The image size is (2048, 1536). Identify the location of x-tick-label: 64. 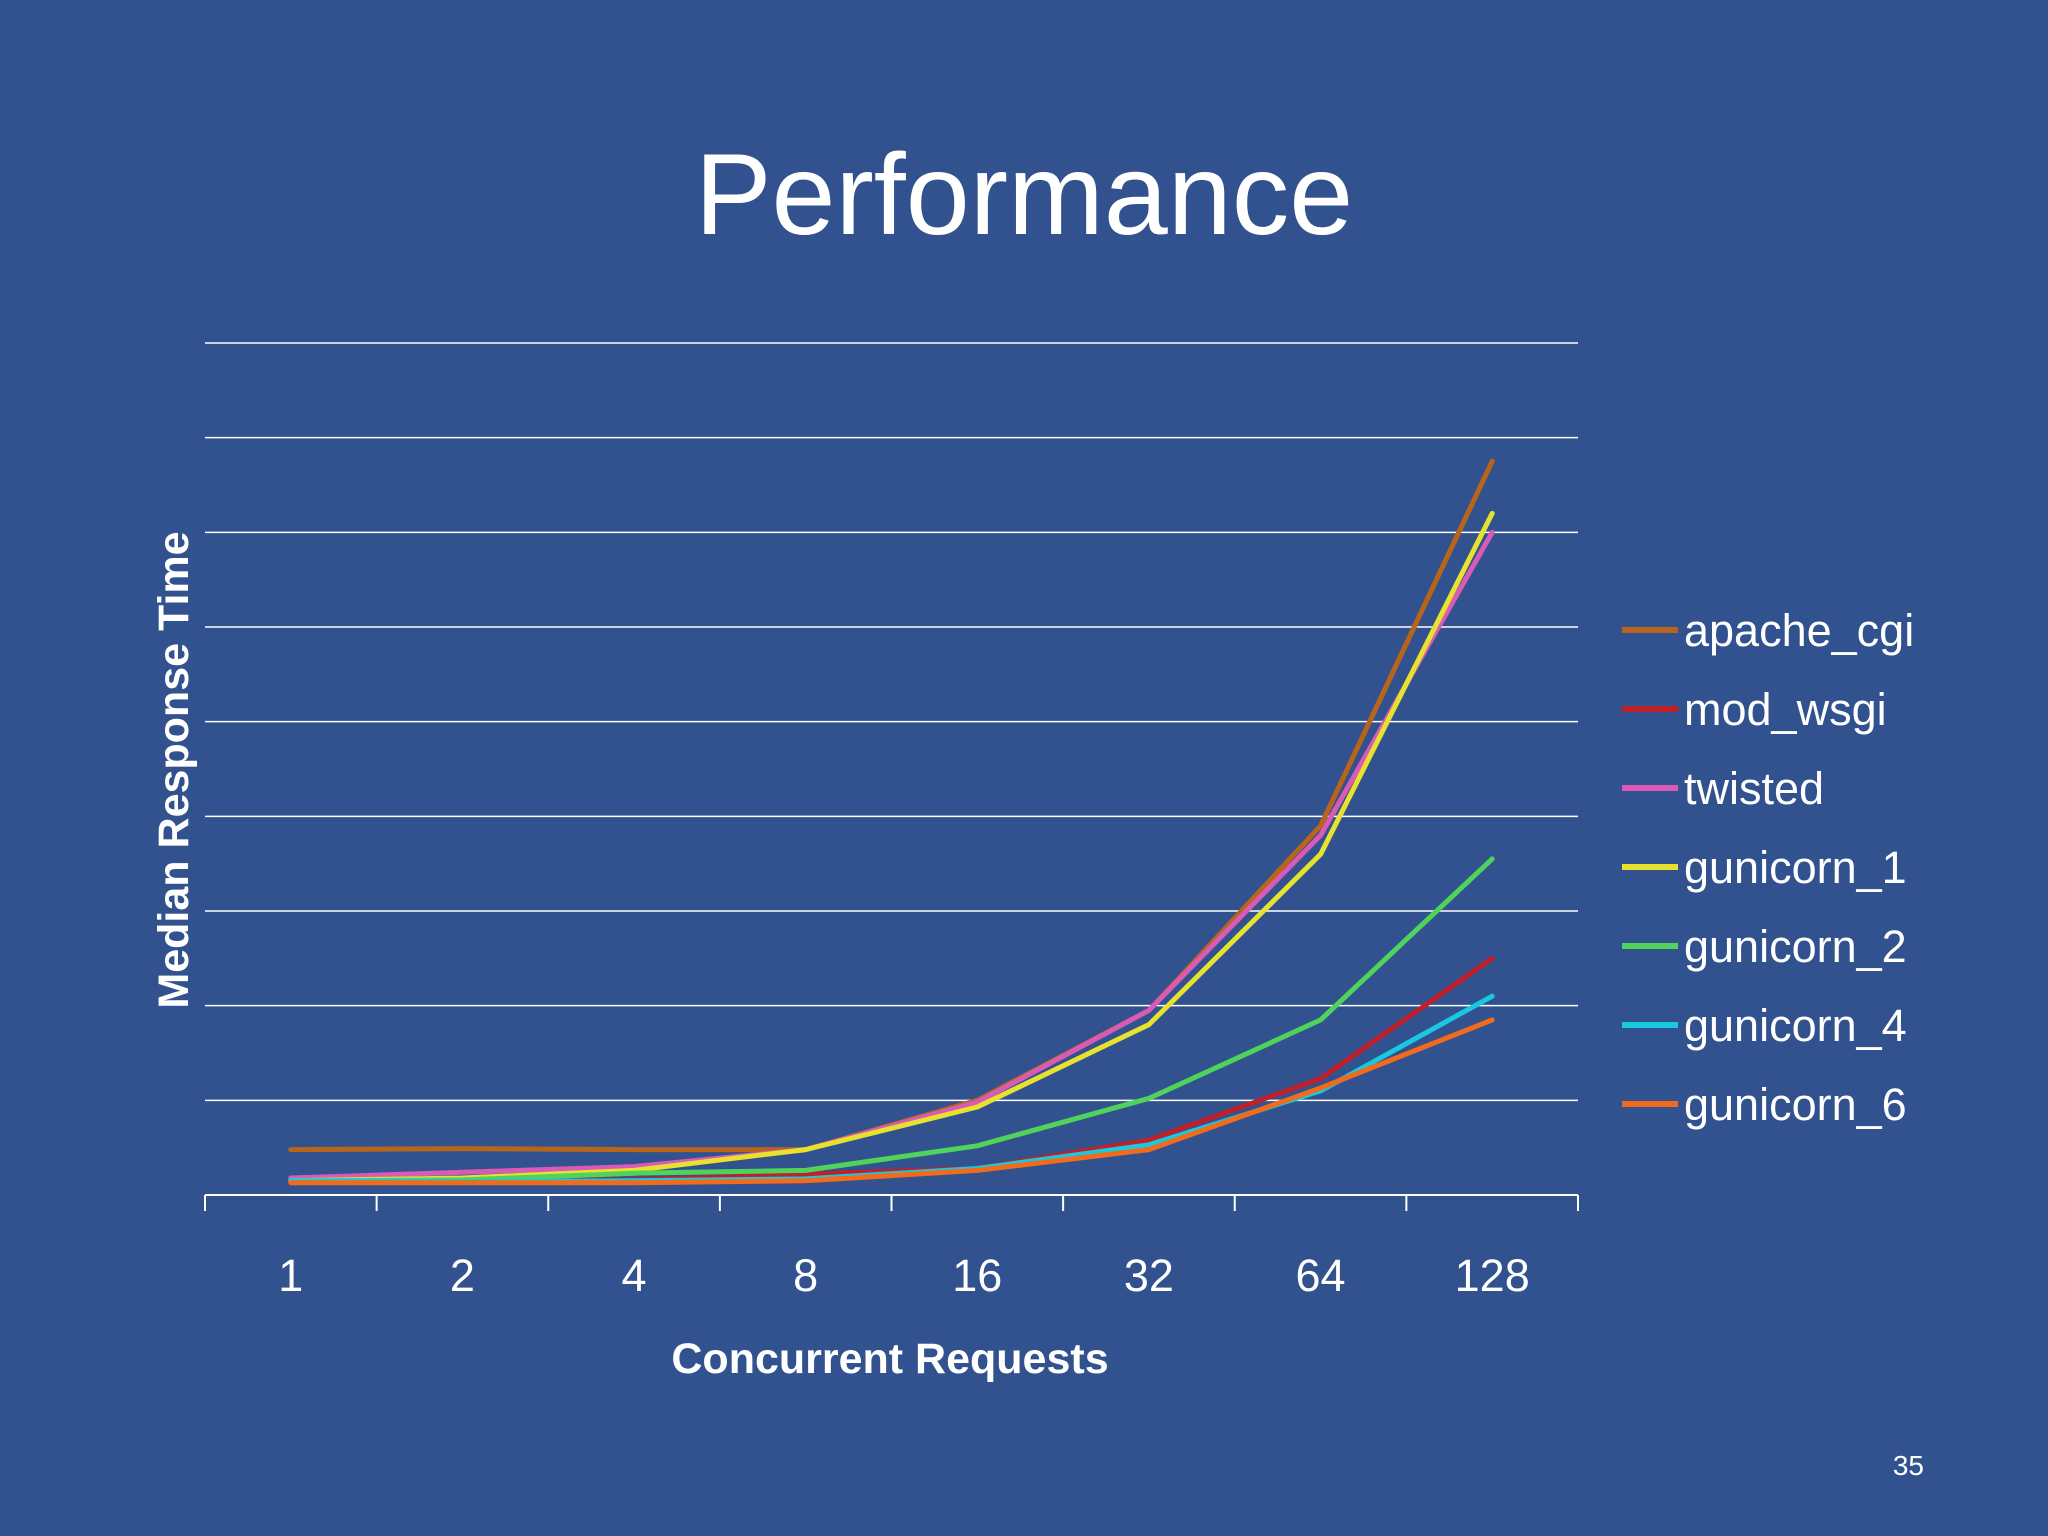
(1321, 1275).